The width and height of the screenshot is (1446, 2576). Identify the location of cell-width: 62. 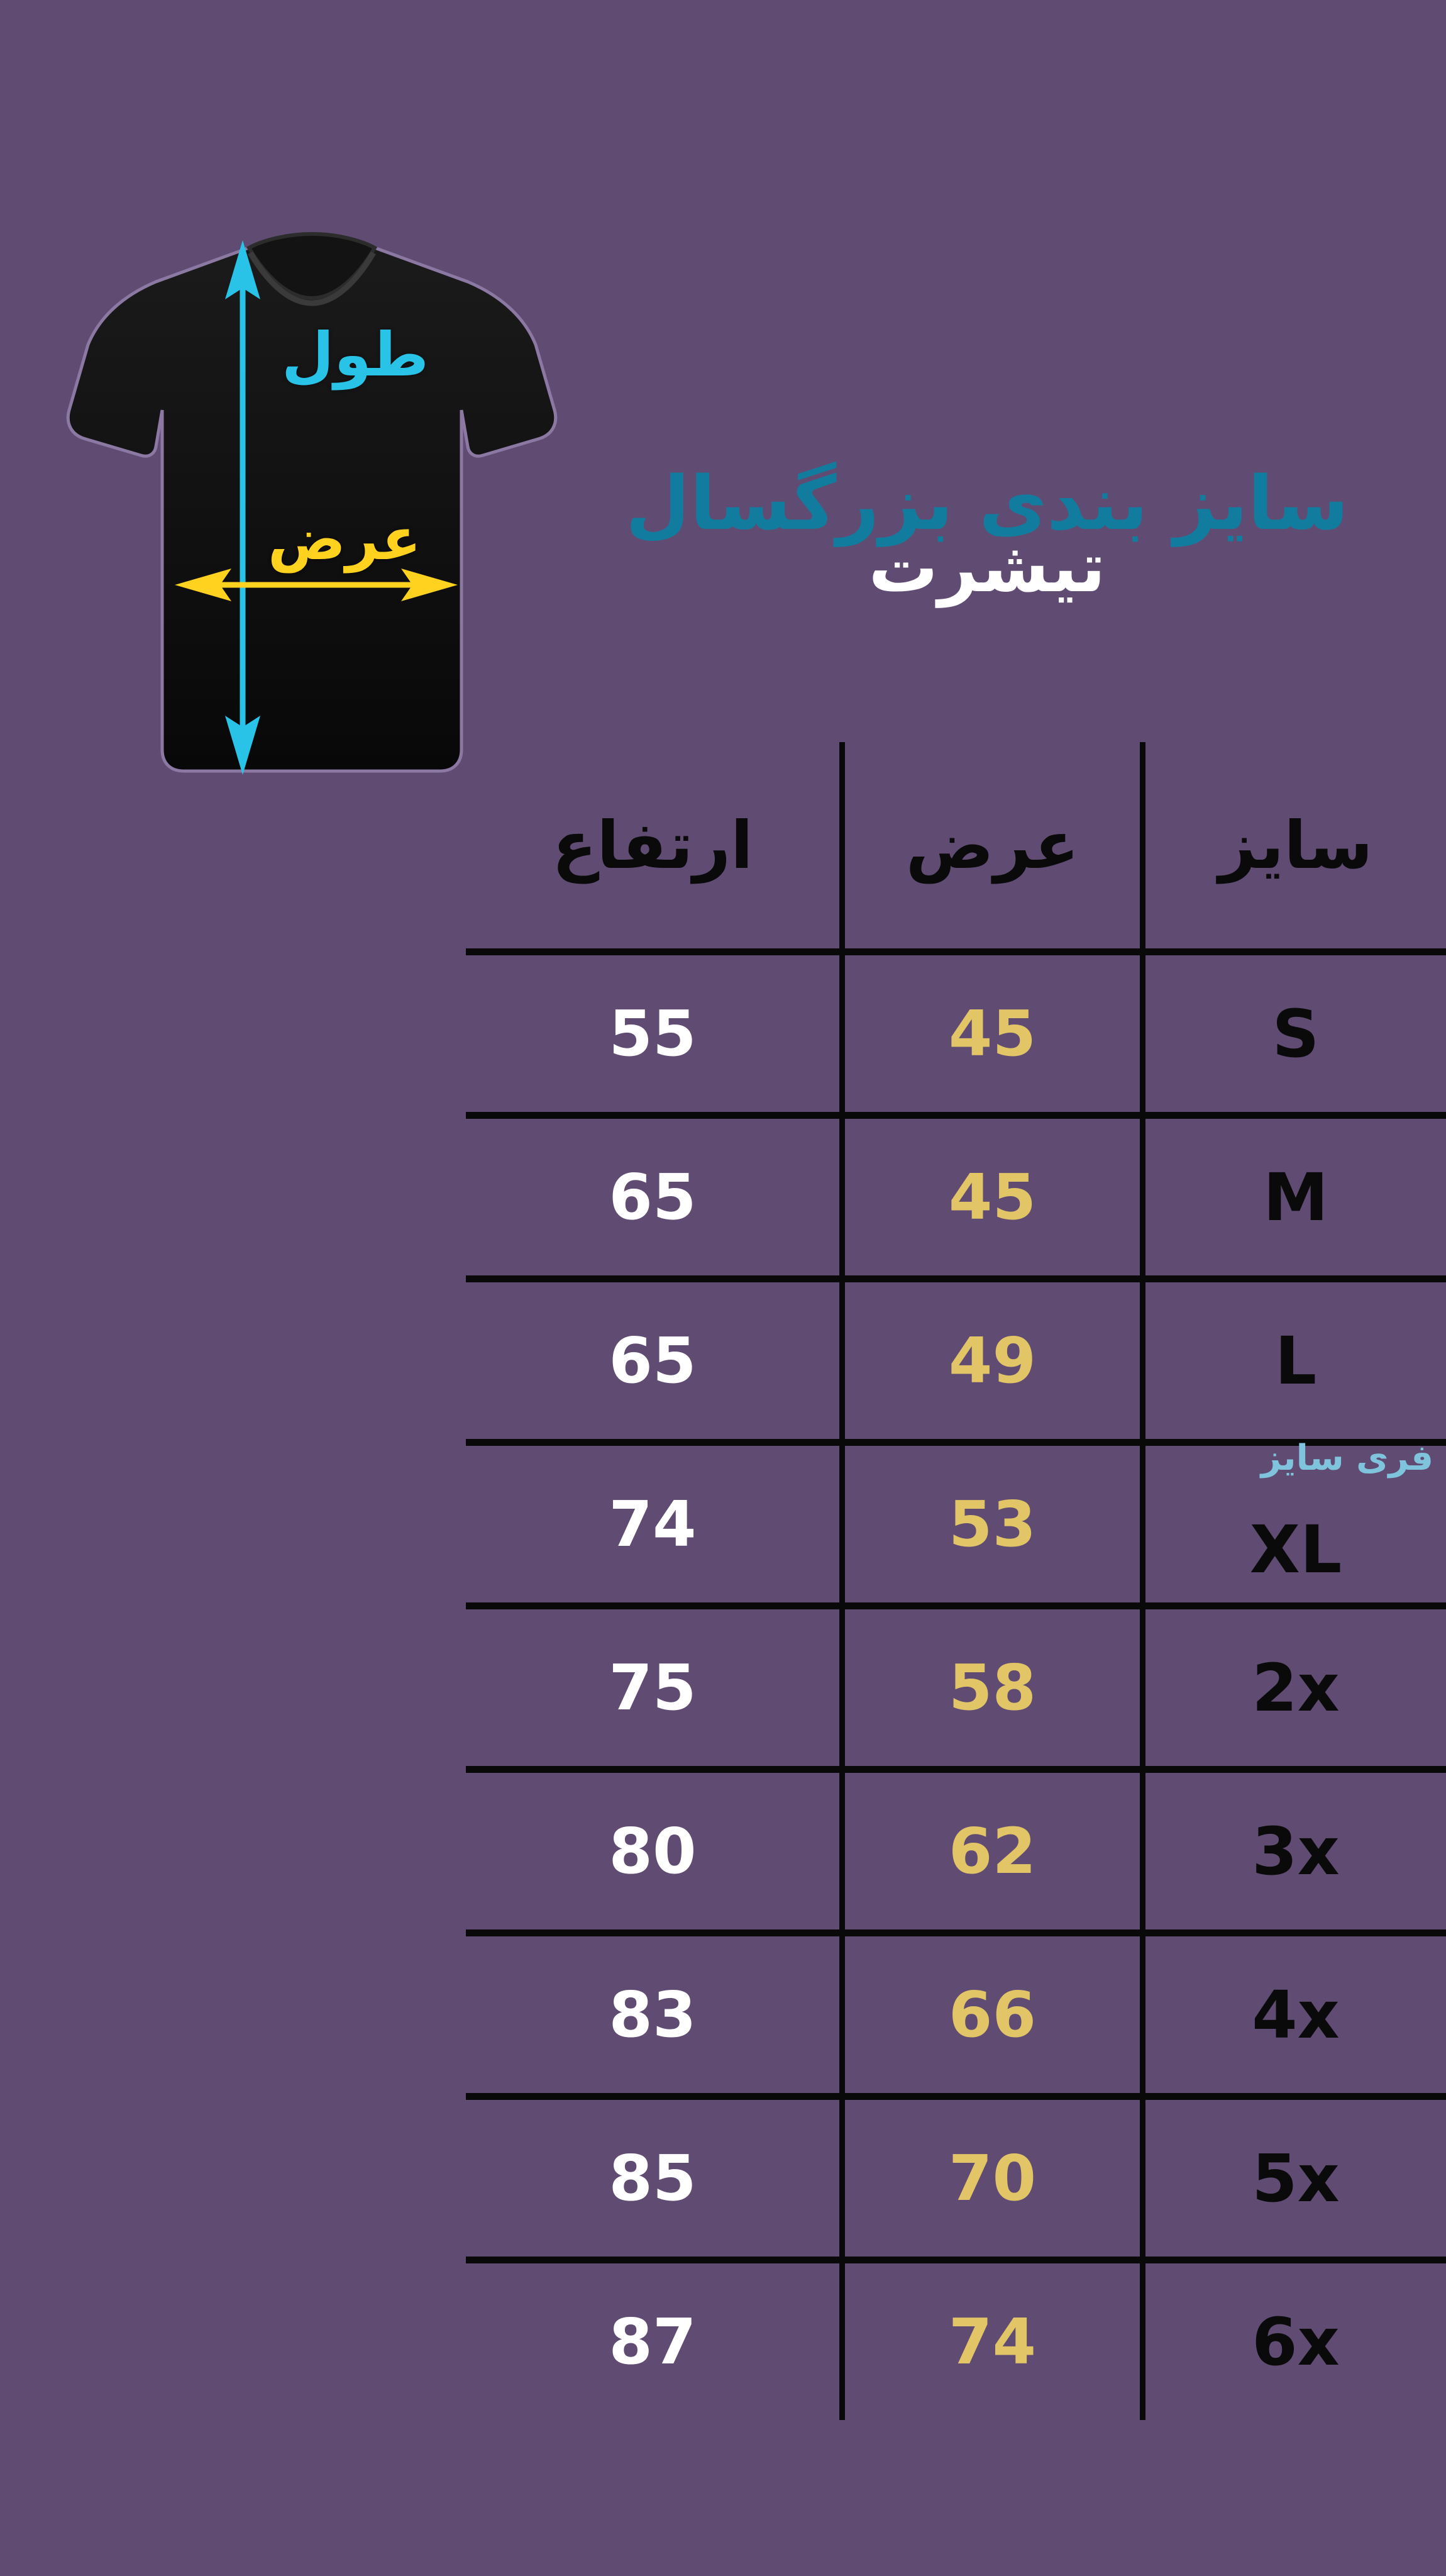
(995, 1851).